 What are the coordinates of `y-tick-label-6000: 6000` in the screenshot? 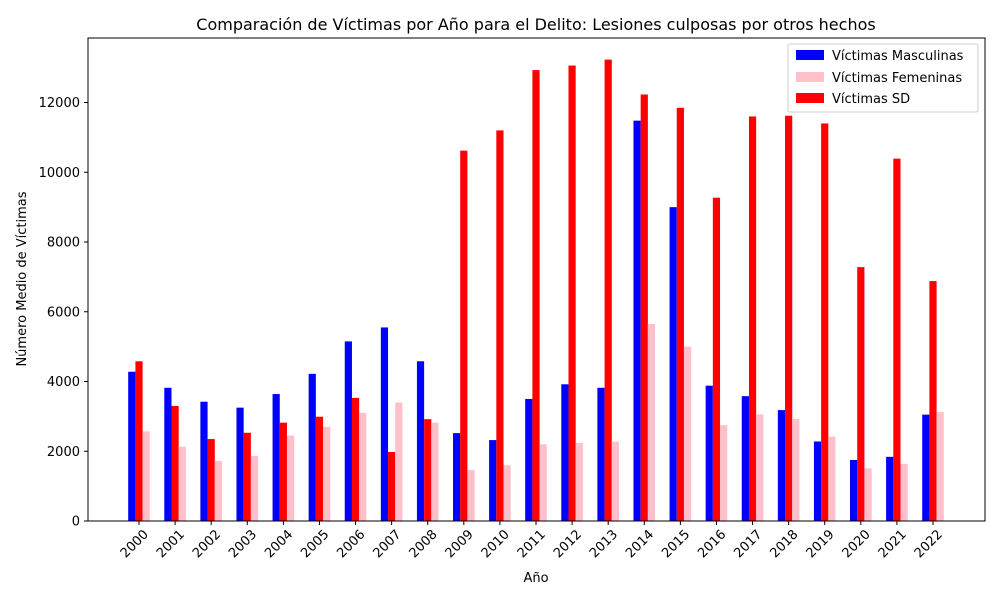 It's located at (63, 312).